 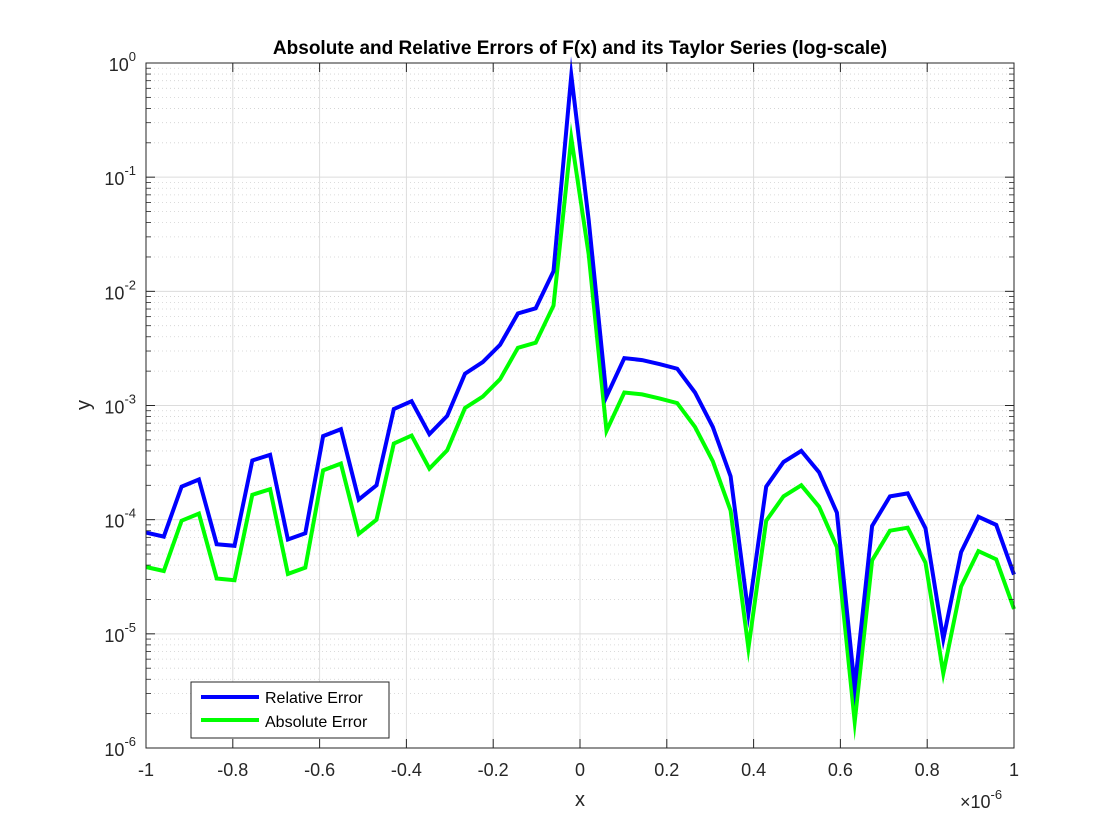 I want to click on legend-box, so click(x=290, y=710).